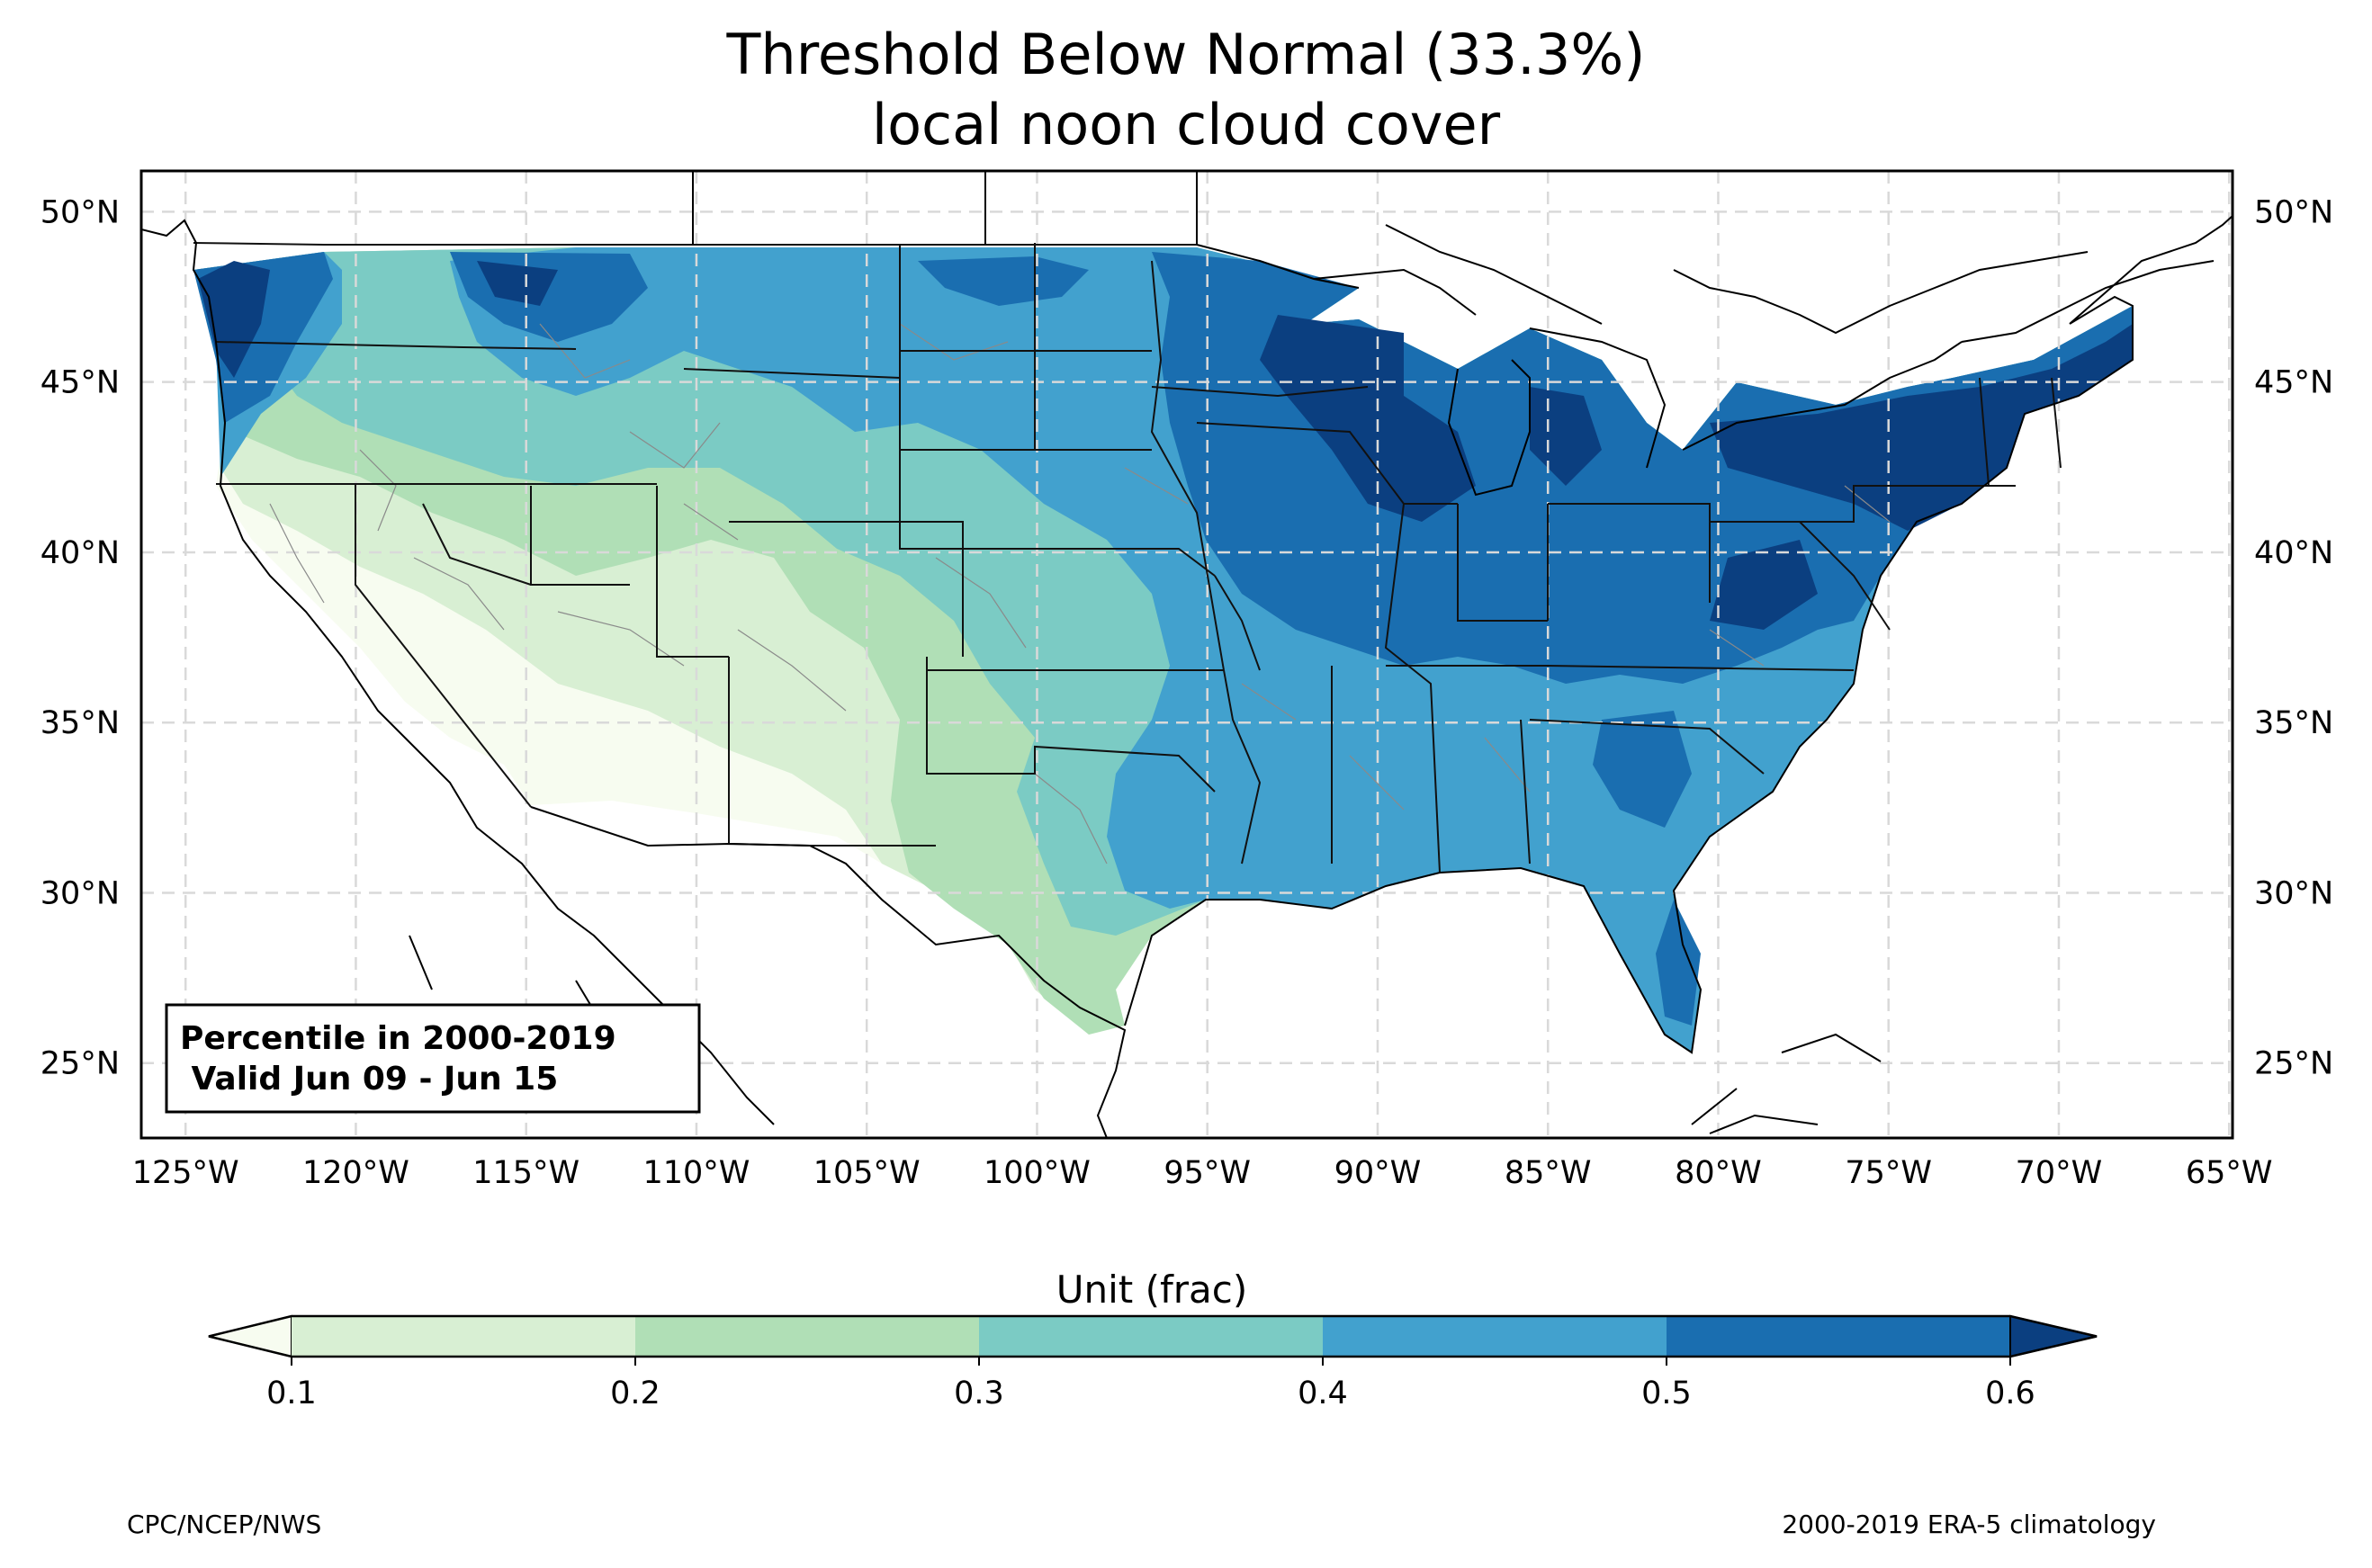 The width and height of the screenshot is (2372, 1568). What do you see at coordinates (2059, 1173) in the screenshot?
I see `lon-tick-label: 70°W` at bounding box center [2059, 1173].